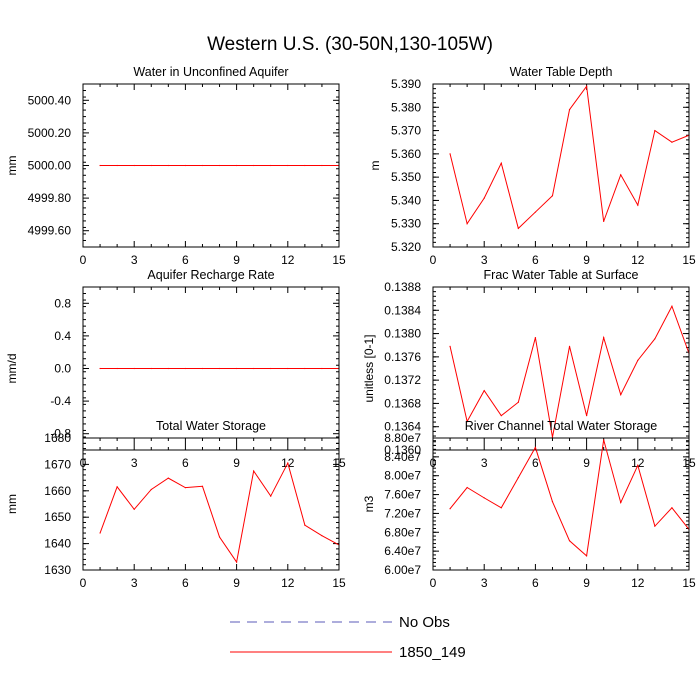 This screenshot has height=700, width=700. Describe the element at coordinates (134, 583) in the screenshot. I see `panel-total-water-storage-xtick-label: 3` at that location.